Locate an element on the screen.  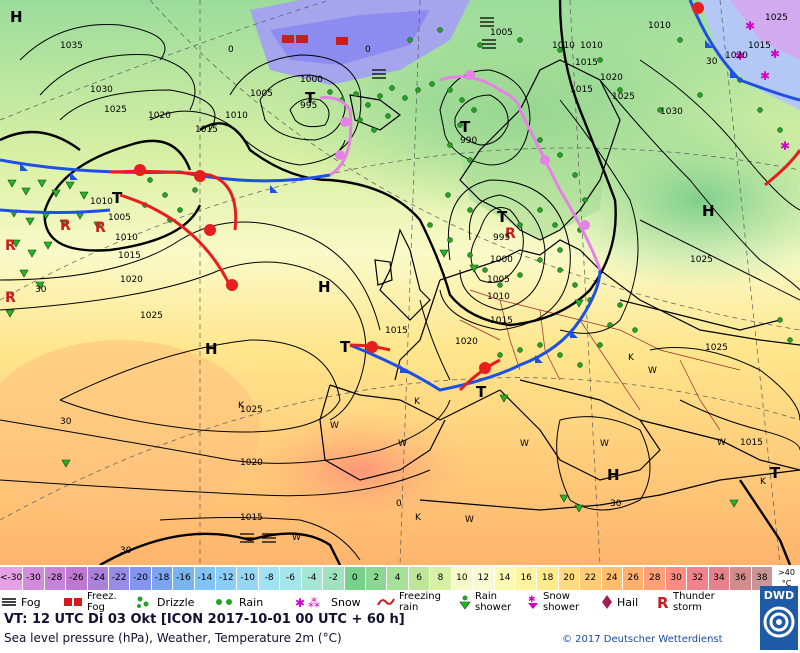
scale-swatch: <-30 is located at coordinates (12, 578).